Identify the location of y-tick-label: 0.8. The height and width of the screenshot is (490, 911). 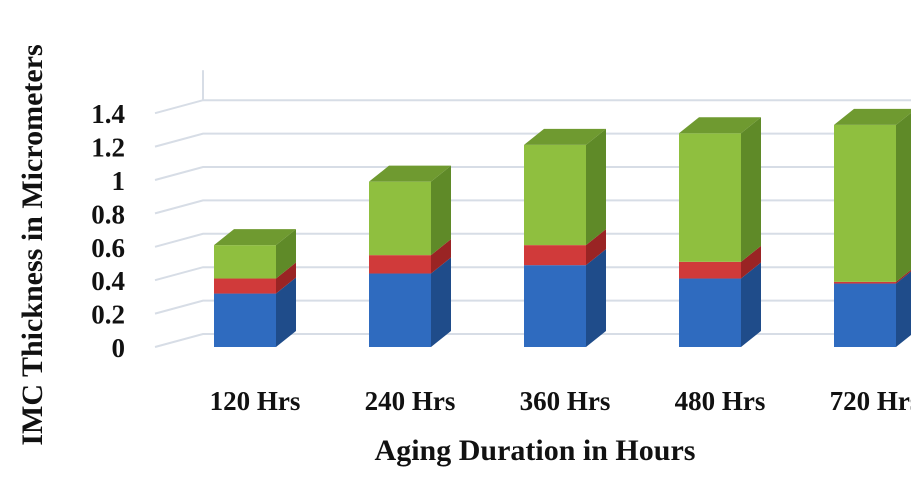
(108, 214).